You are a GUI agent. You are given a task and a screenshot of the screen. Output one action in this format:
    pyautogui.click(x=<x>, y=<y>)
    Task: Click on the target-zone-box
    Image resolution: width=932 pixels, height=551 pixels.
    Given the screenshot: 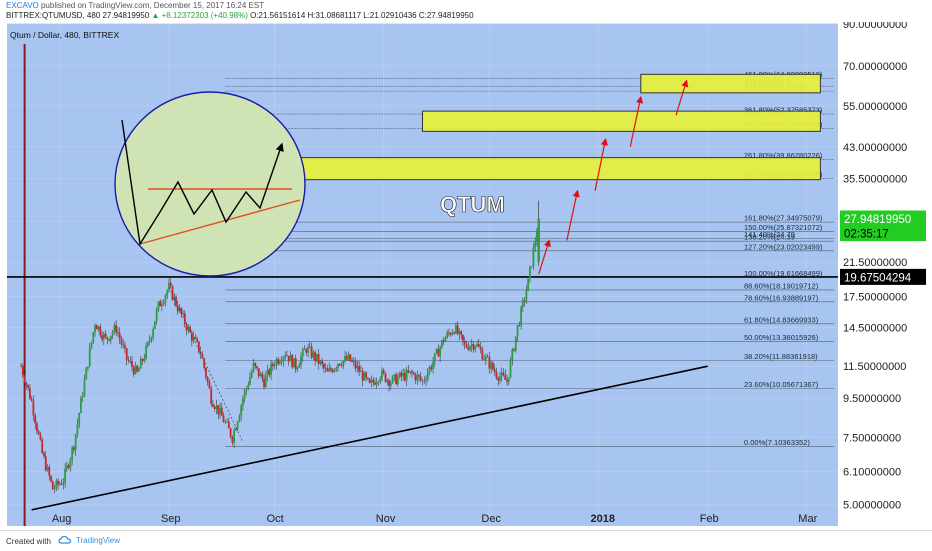 What is the action you would take?
    pyautogui.click(x=730, y=83)
    